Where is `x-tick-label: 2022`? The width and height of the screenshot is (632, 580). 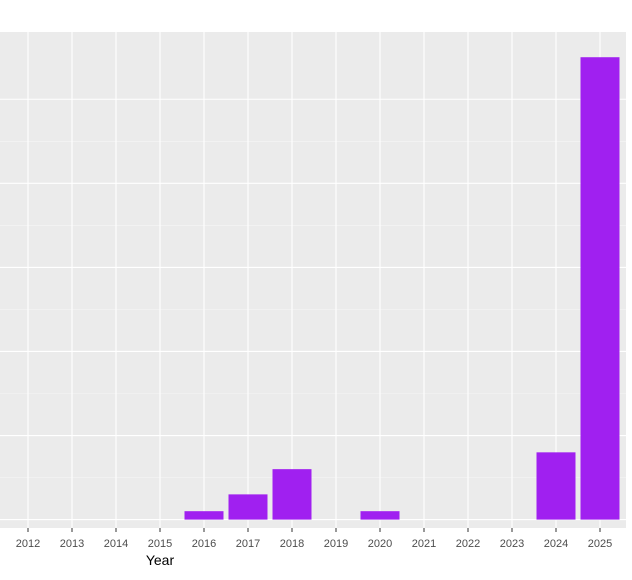
x-tick-label: 2022 is located at coordinates (468, 544).